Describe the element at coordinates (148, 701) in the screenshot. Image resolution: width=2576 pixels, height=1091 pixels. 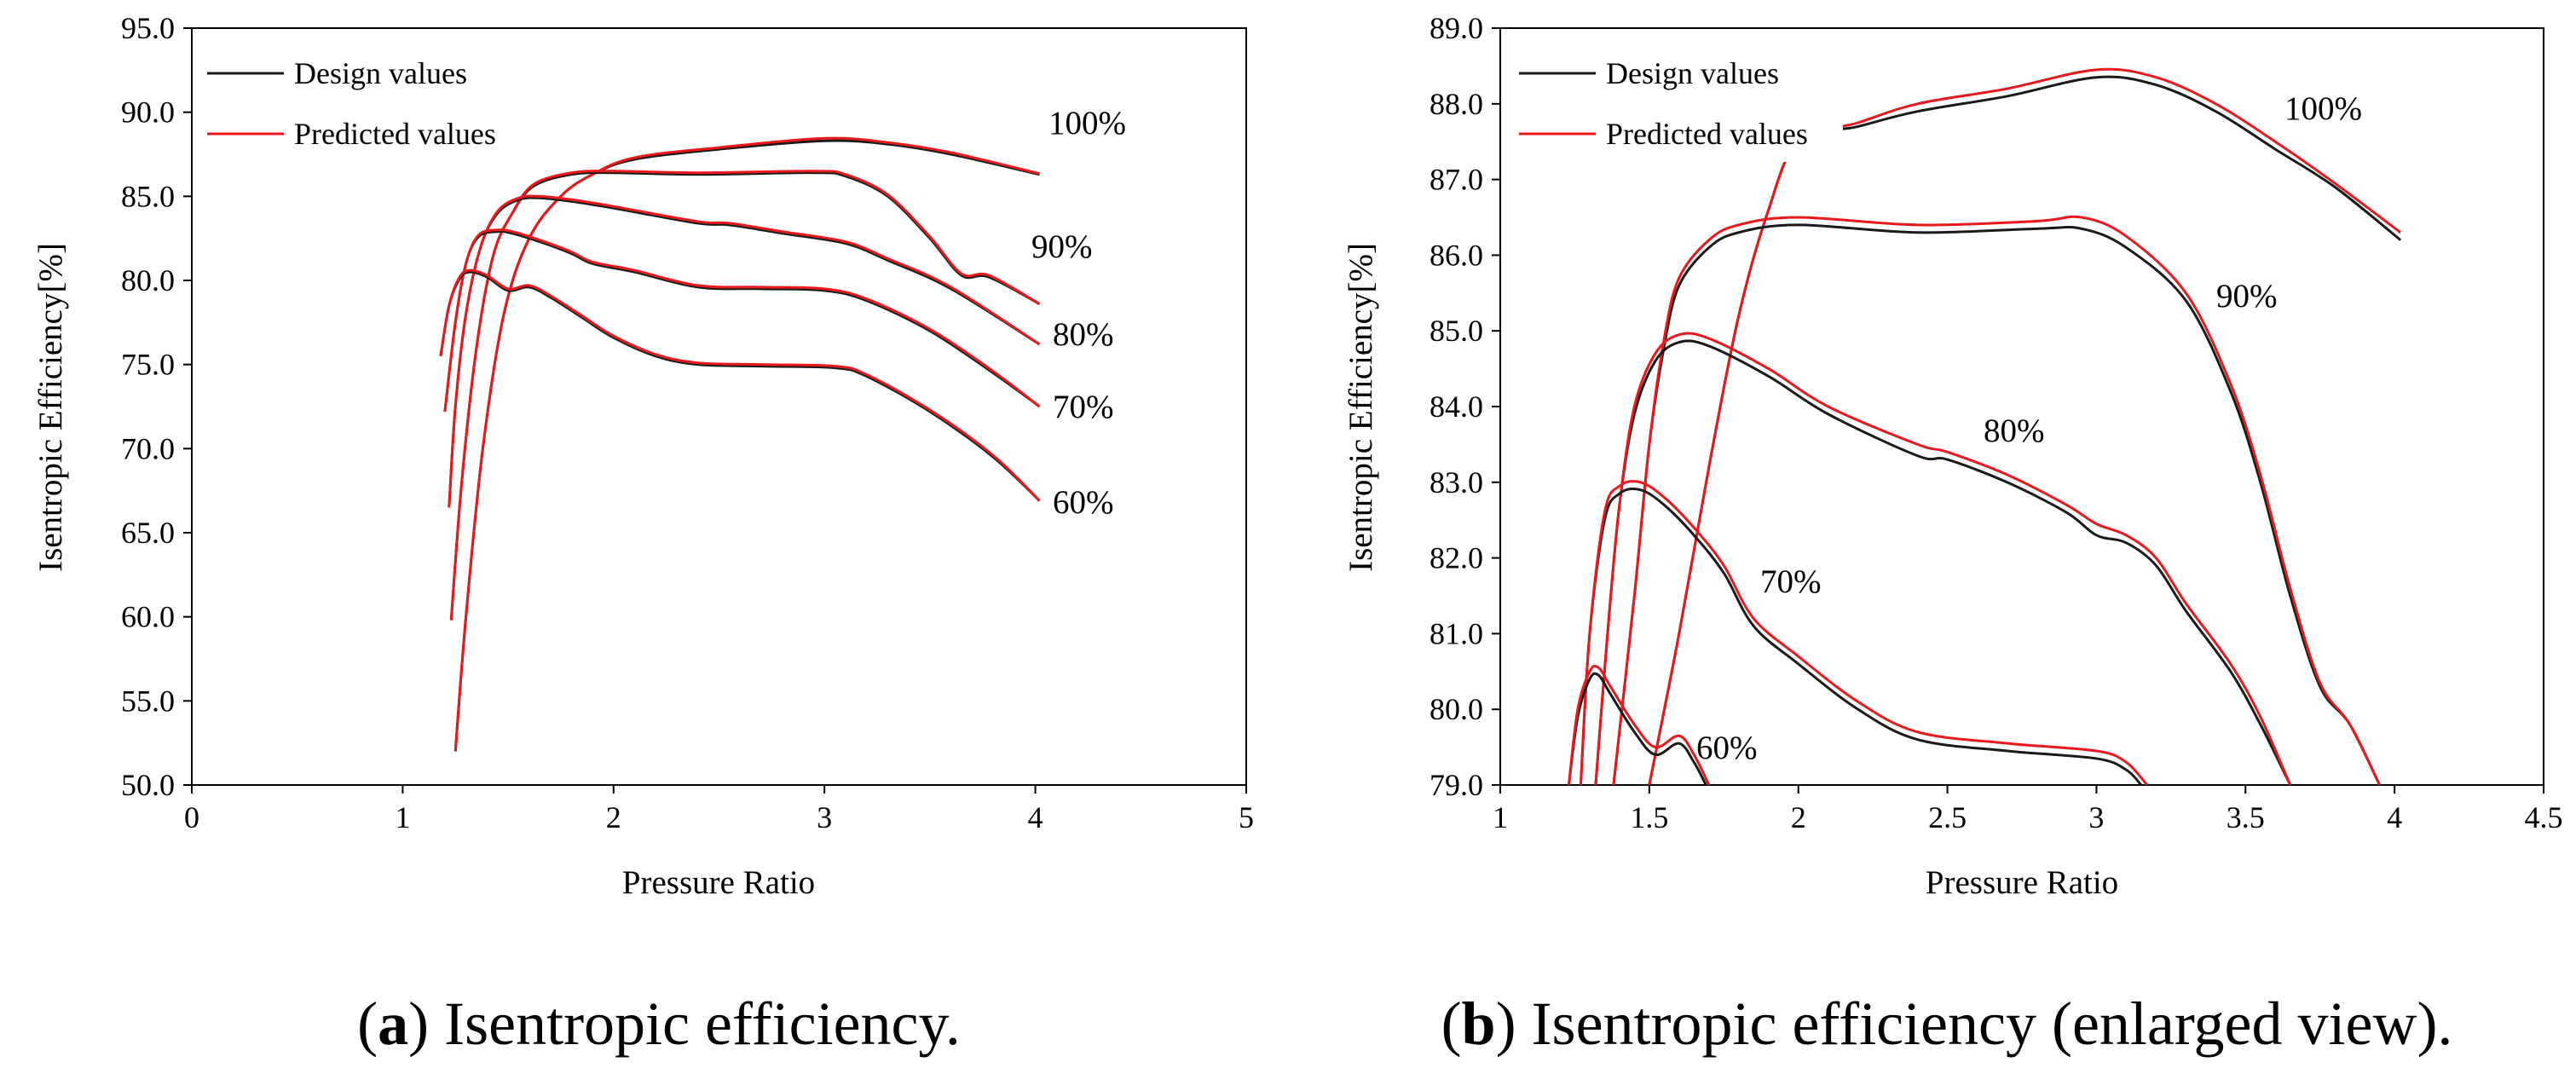
I see `y-tick-label: 55.0` at that location.